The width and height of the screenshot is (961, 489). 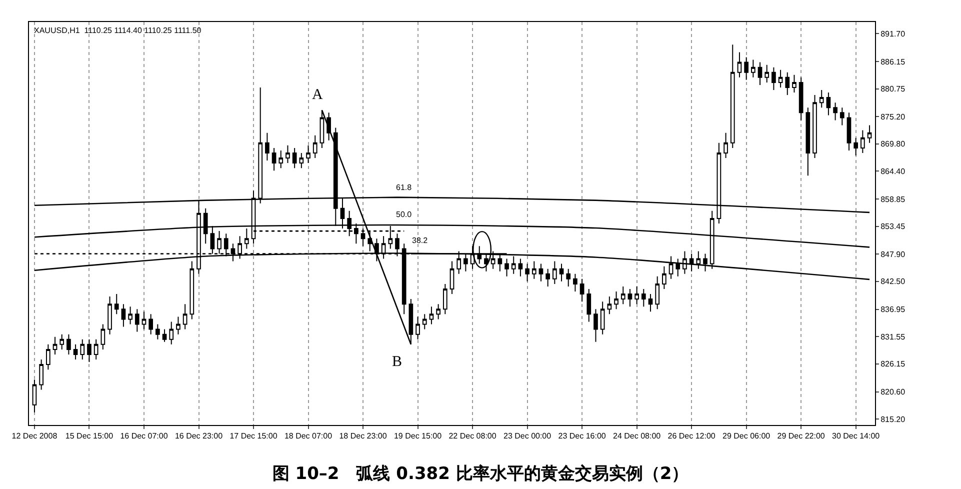 I want to click on y-tick-label: 891.70, so click(x=893, y=33).